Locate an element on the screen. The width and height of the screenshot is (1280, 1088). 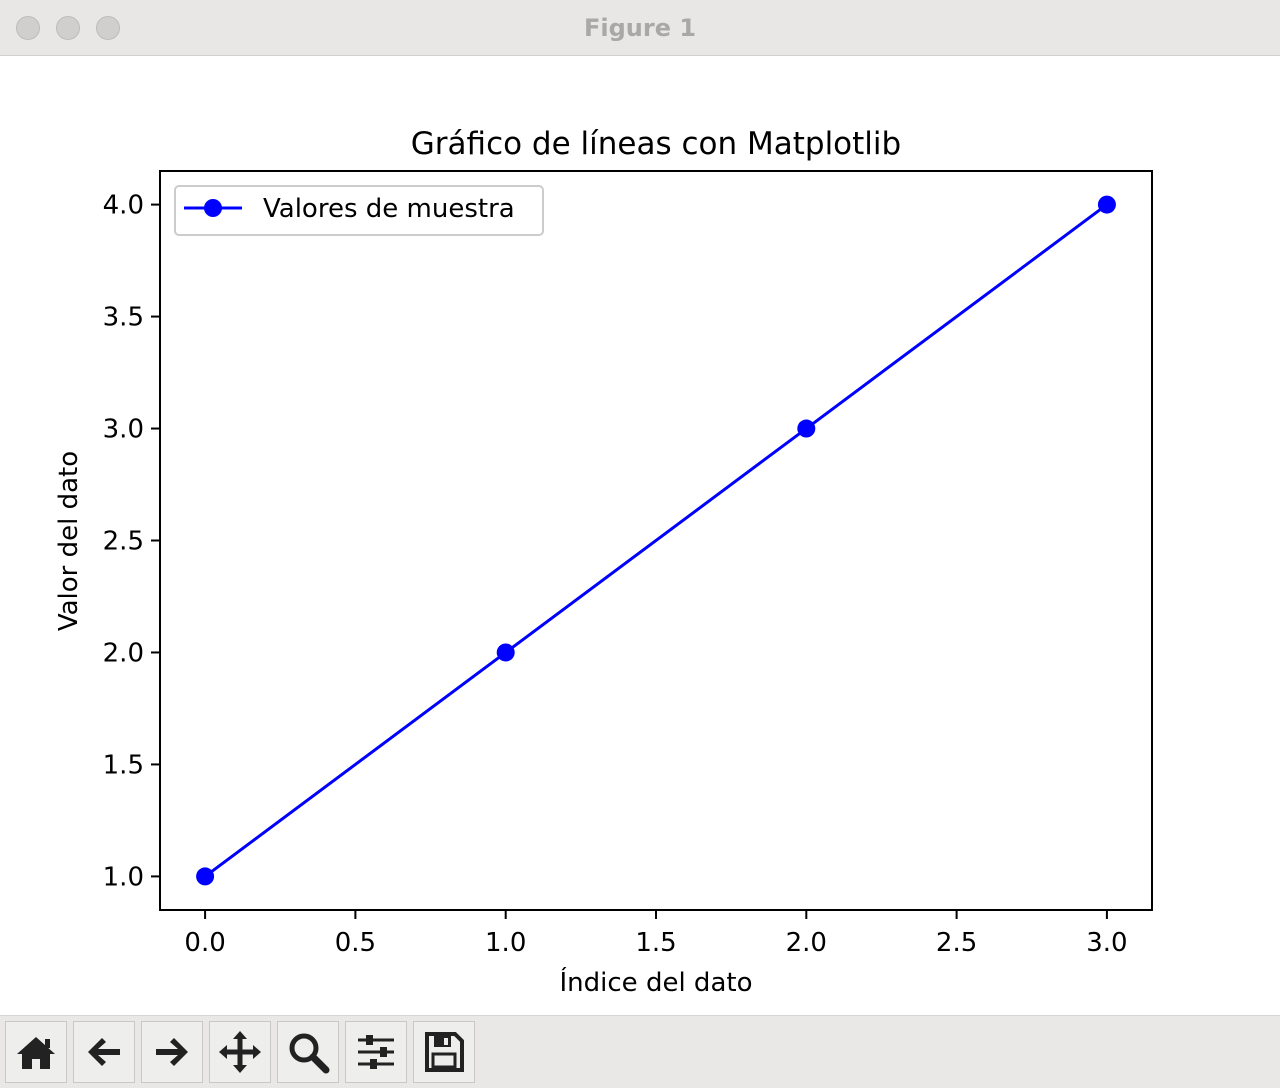
navigation-toolbar is located at coordinates (640, 1051).